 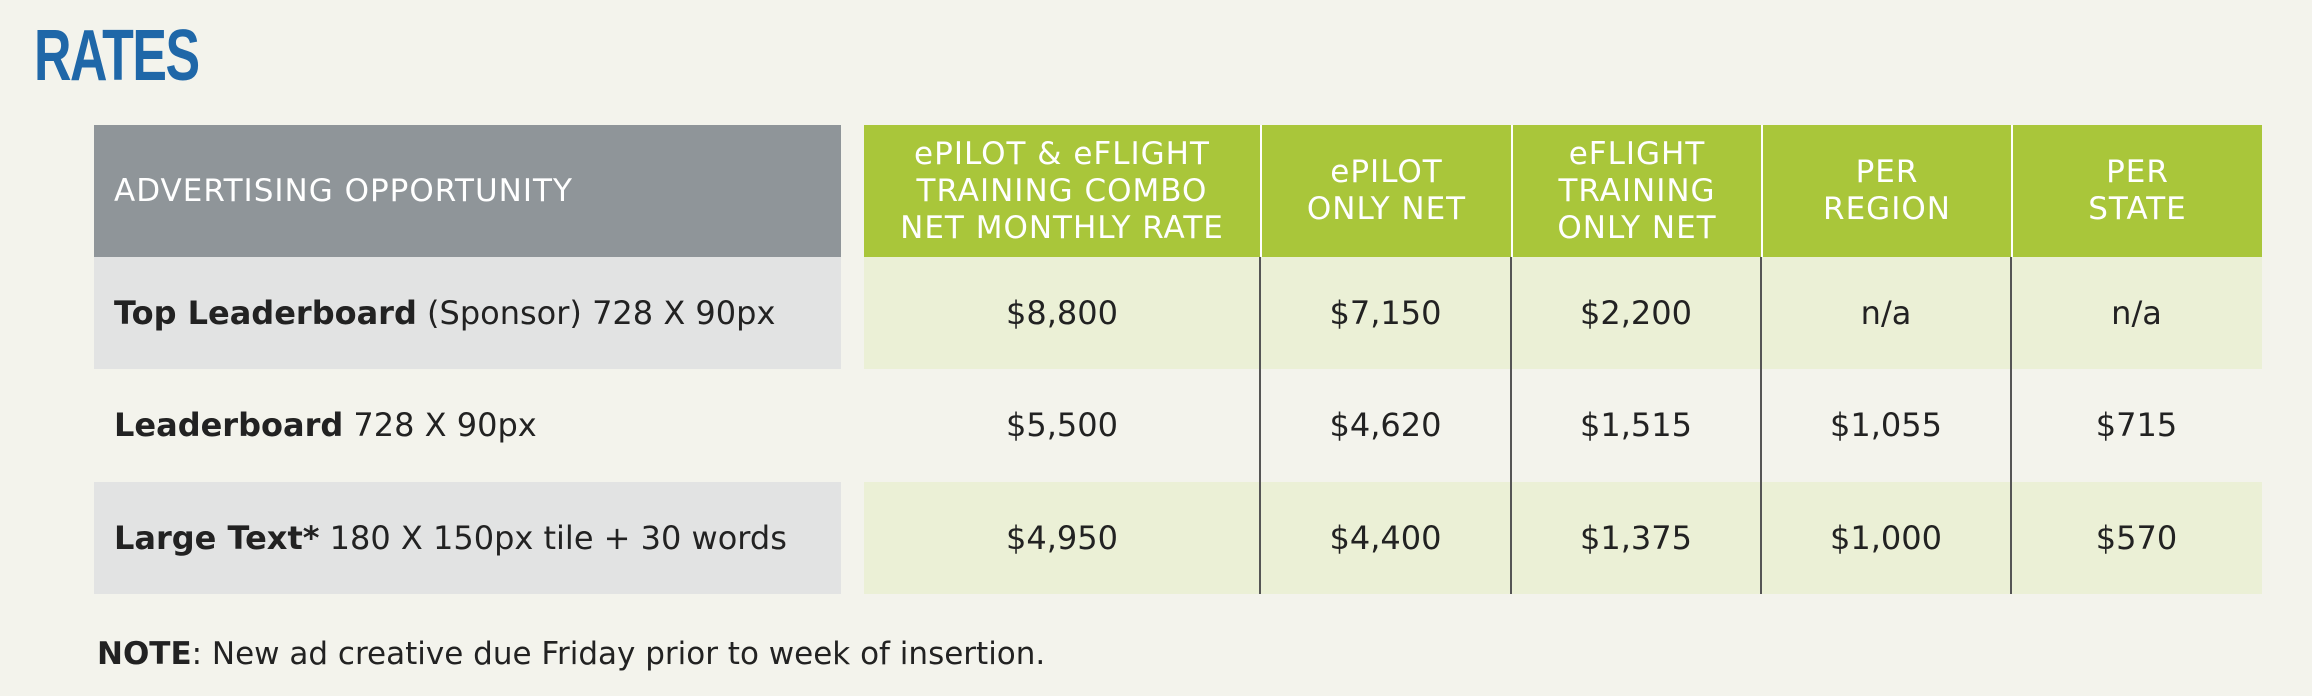 What do you see at coordinates (1636, 538) in the screenshot?
I see `table-cell: $1,375` at bounding box center [1636, 538].